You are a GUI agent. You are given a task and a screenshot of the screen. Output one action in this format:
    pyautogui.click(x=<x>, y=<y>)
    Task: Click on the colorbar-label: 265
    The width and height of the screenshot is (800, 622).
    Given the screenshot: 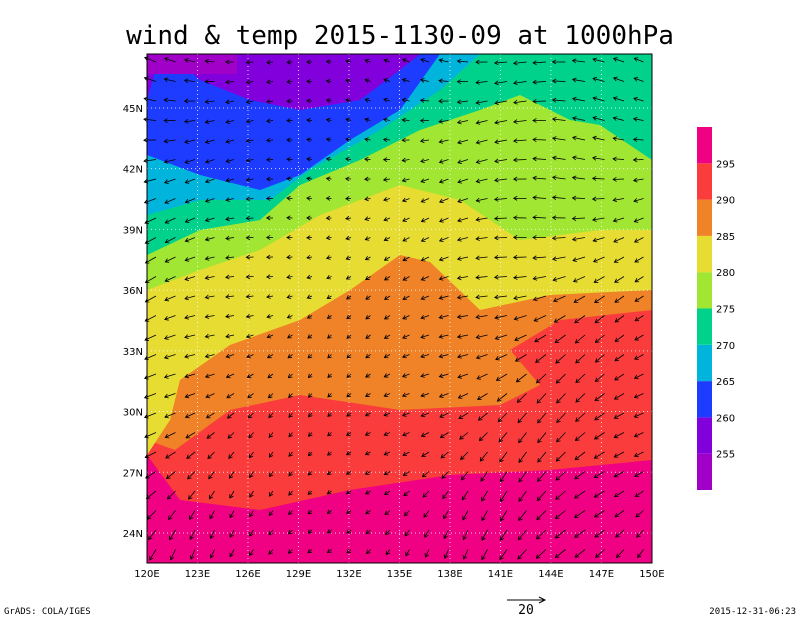 What is the action you would take?
    pyautogui.click(x=725, y=382)
    